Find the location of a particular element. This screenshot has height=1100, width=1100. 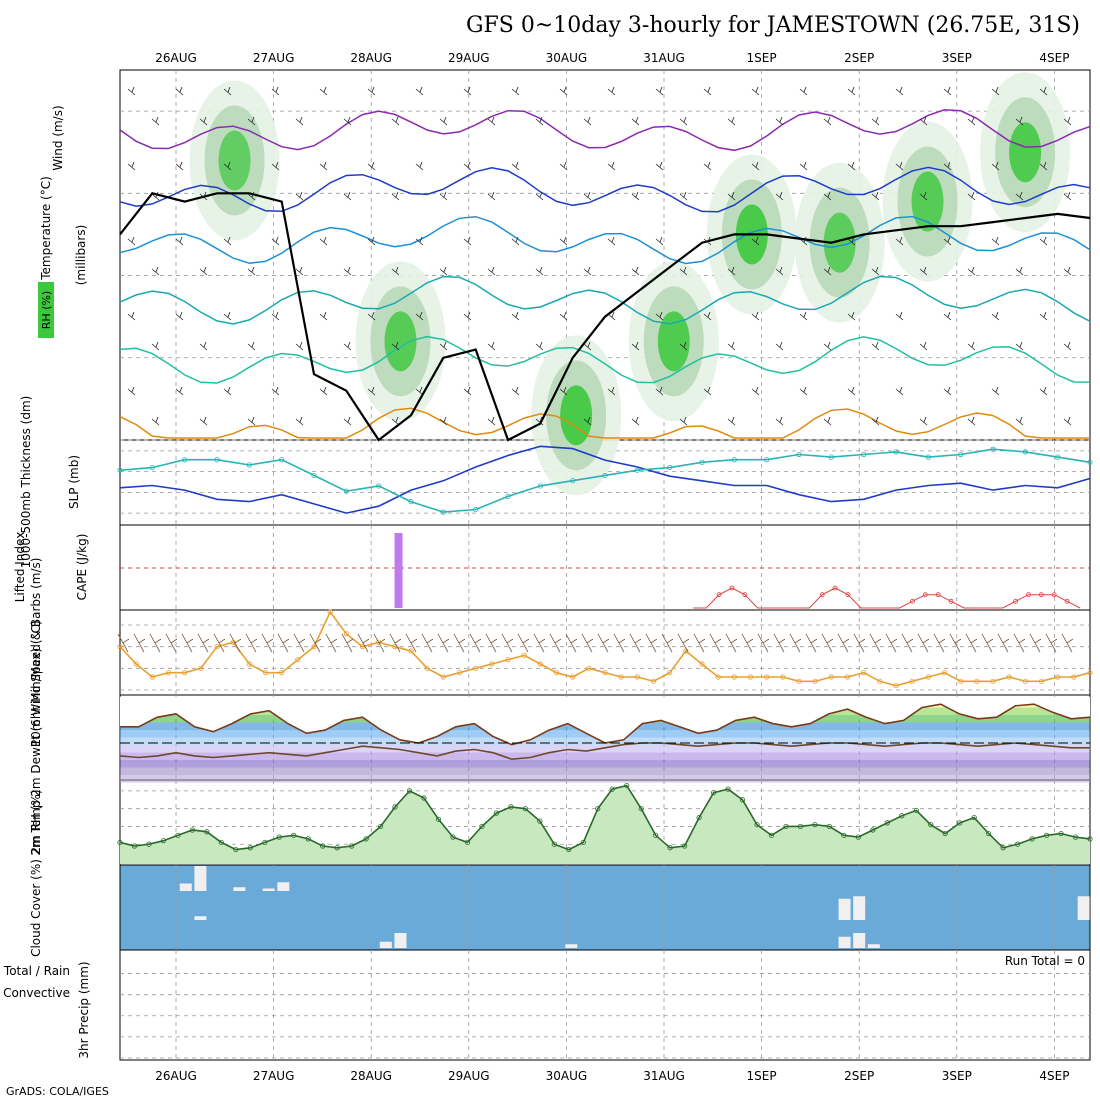

temperature-contour is located at coordinates (604, 423).